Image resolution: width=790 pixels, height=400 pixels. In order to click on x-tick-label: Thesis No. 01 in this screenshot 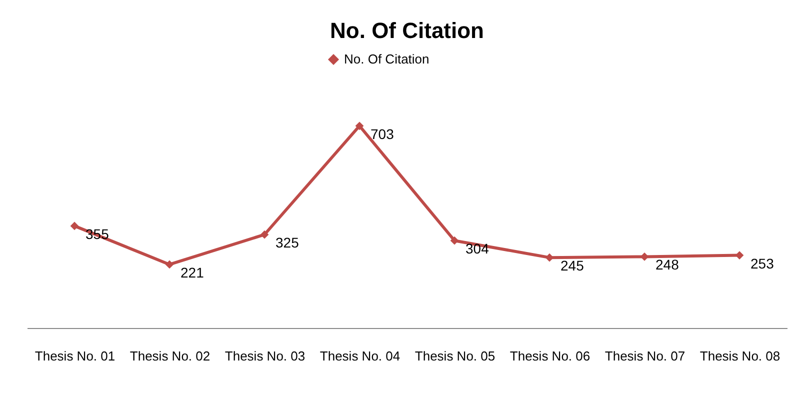, I will do `click(75, 356)`.